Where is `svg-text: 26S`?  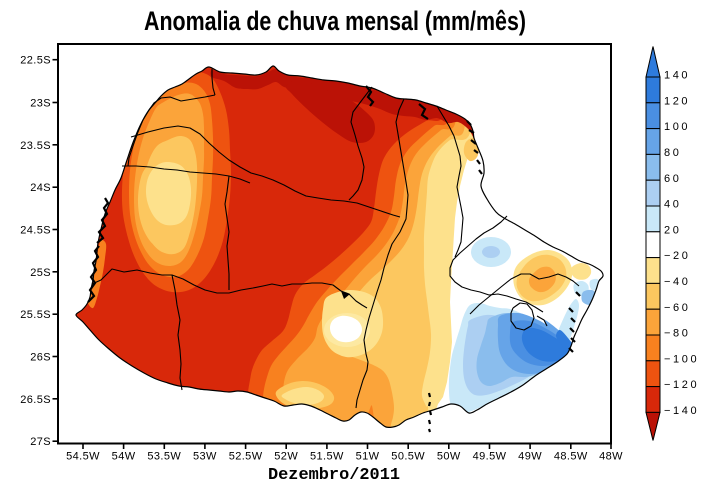
svg-text: 26S is located at coordinates (40, 358).